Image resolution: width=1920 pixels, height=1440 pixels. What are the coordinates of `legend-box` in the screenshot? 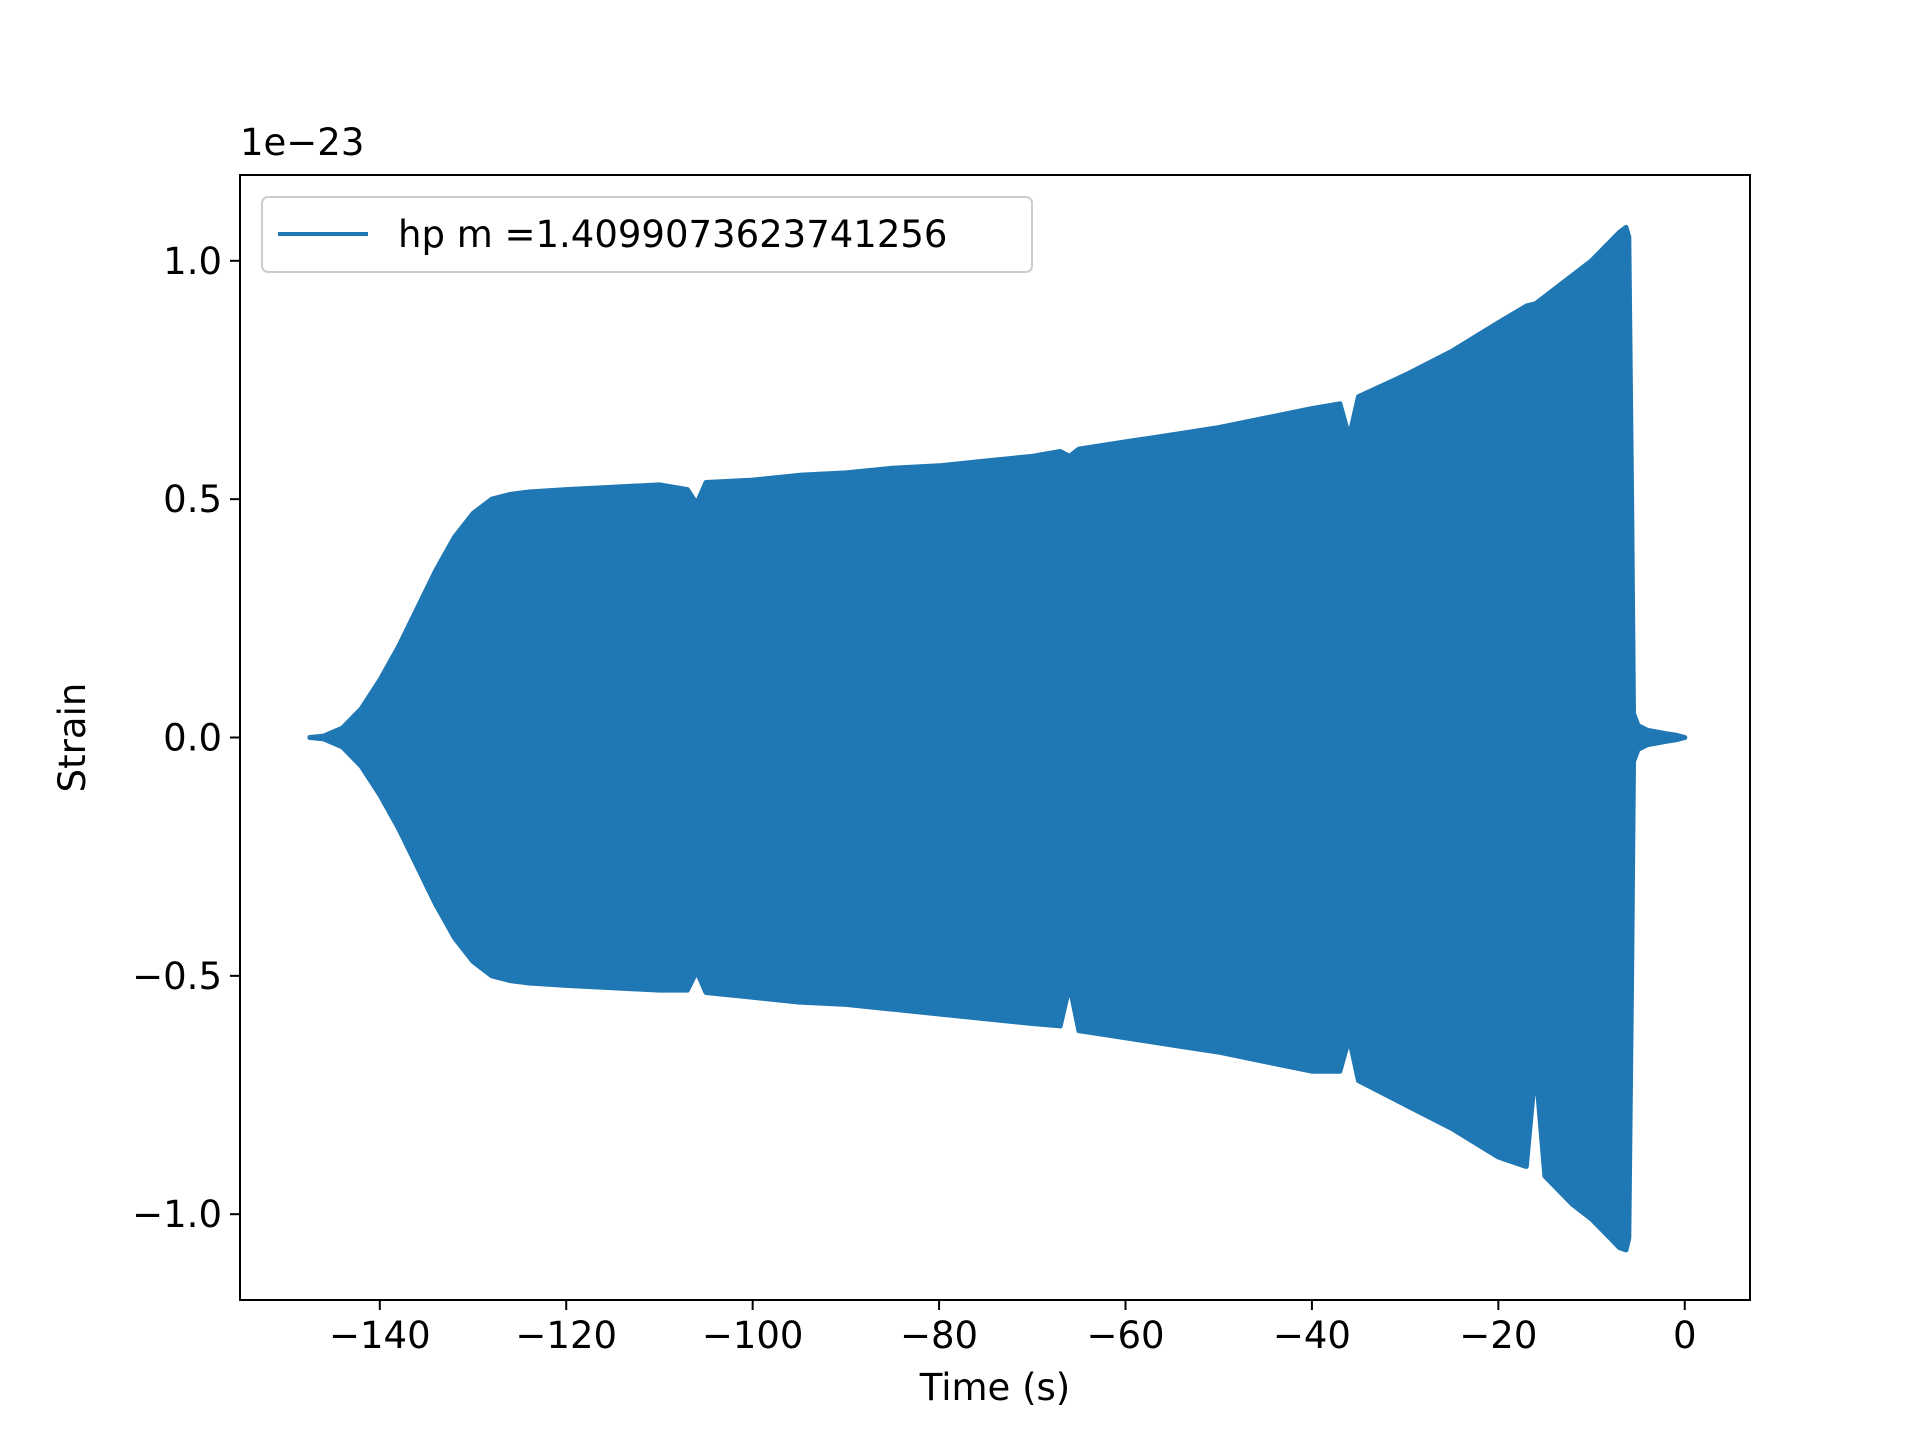 It's located at (647, 234).